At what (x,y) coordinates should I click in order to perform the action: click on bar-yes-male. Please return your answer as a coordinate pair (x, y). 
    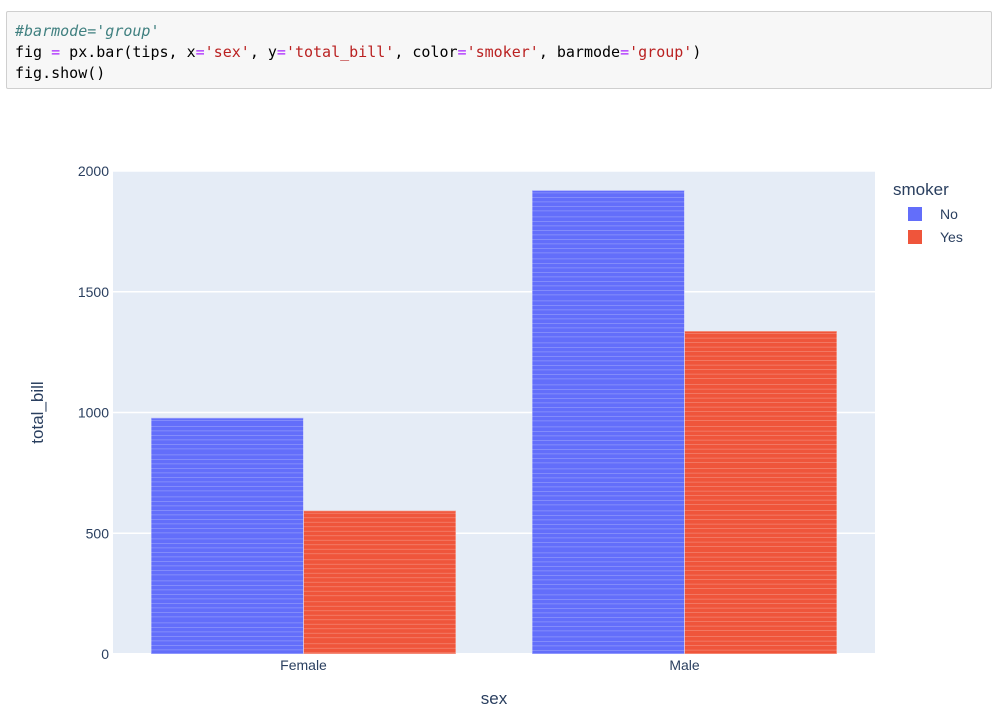
    Looking at the image, I should click on (760, 492).